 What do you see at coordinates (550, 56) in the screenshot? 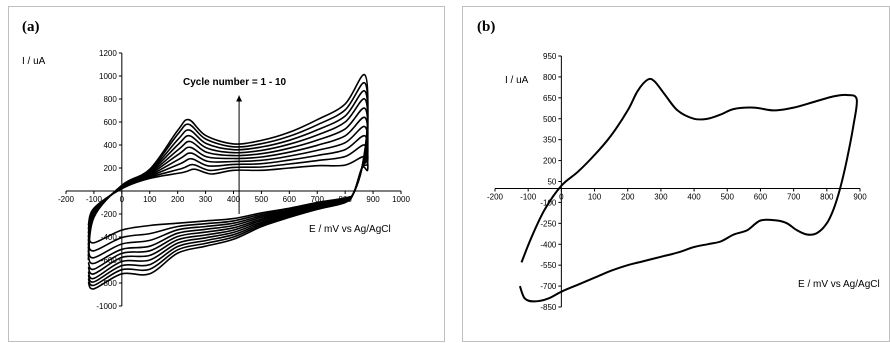
I see `y-tick-label: 950` at bounding box center [550, 56].